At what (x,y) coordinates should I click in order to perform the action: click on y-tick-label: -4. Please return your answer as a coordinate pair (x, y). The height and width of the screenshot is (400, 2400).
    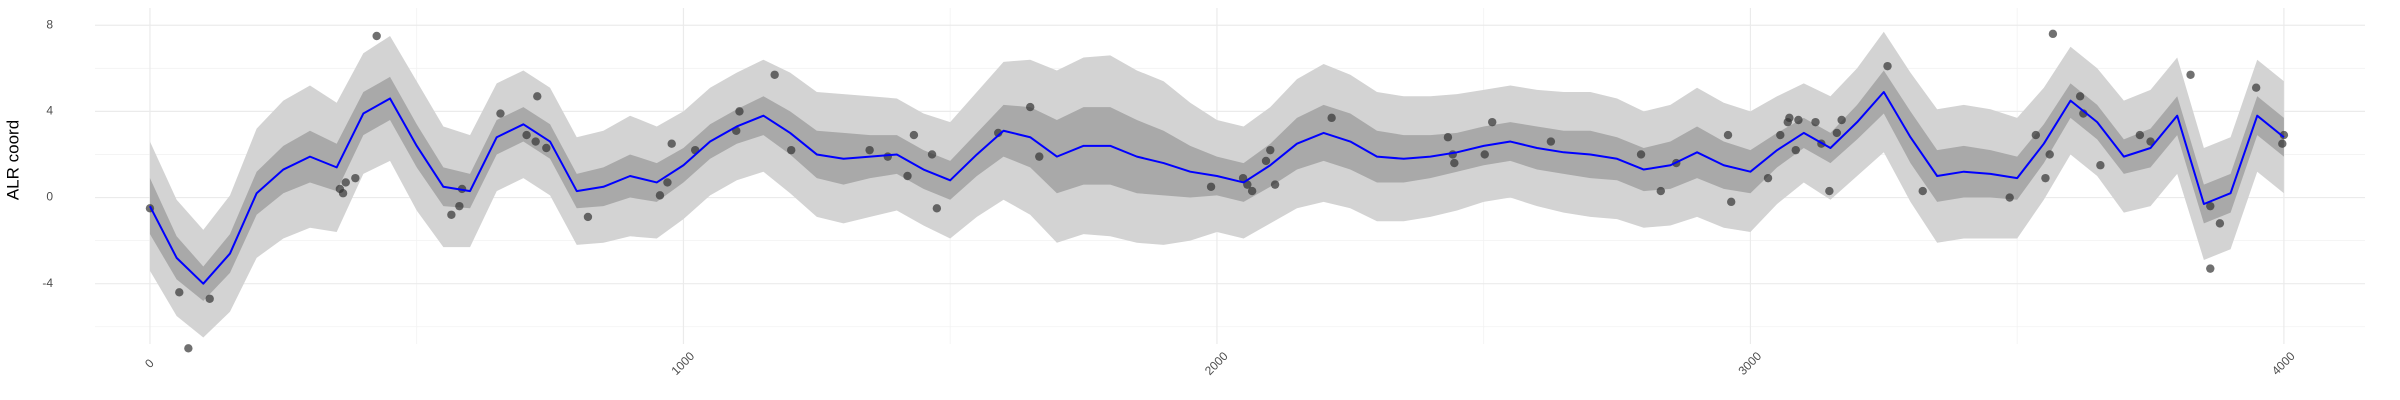
    Looking at the image, I should click on (47, 283).